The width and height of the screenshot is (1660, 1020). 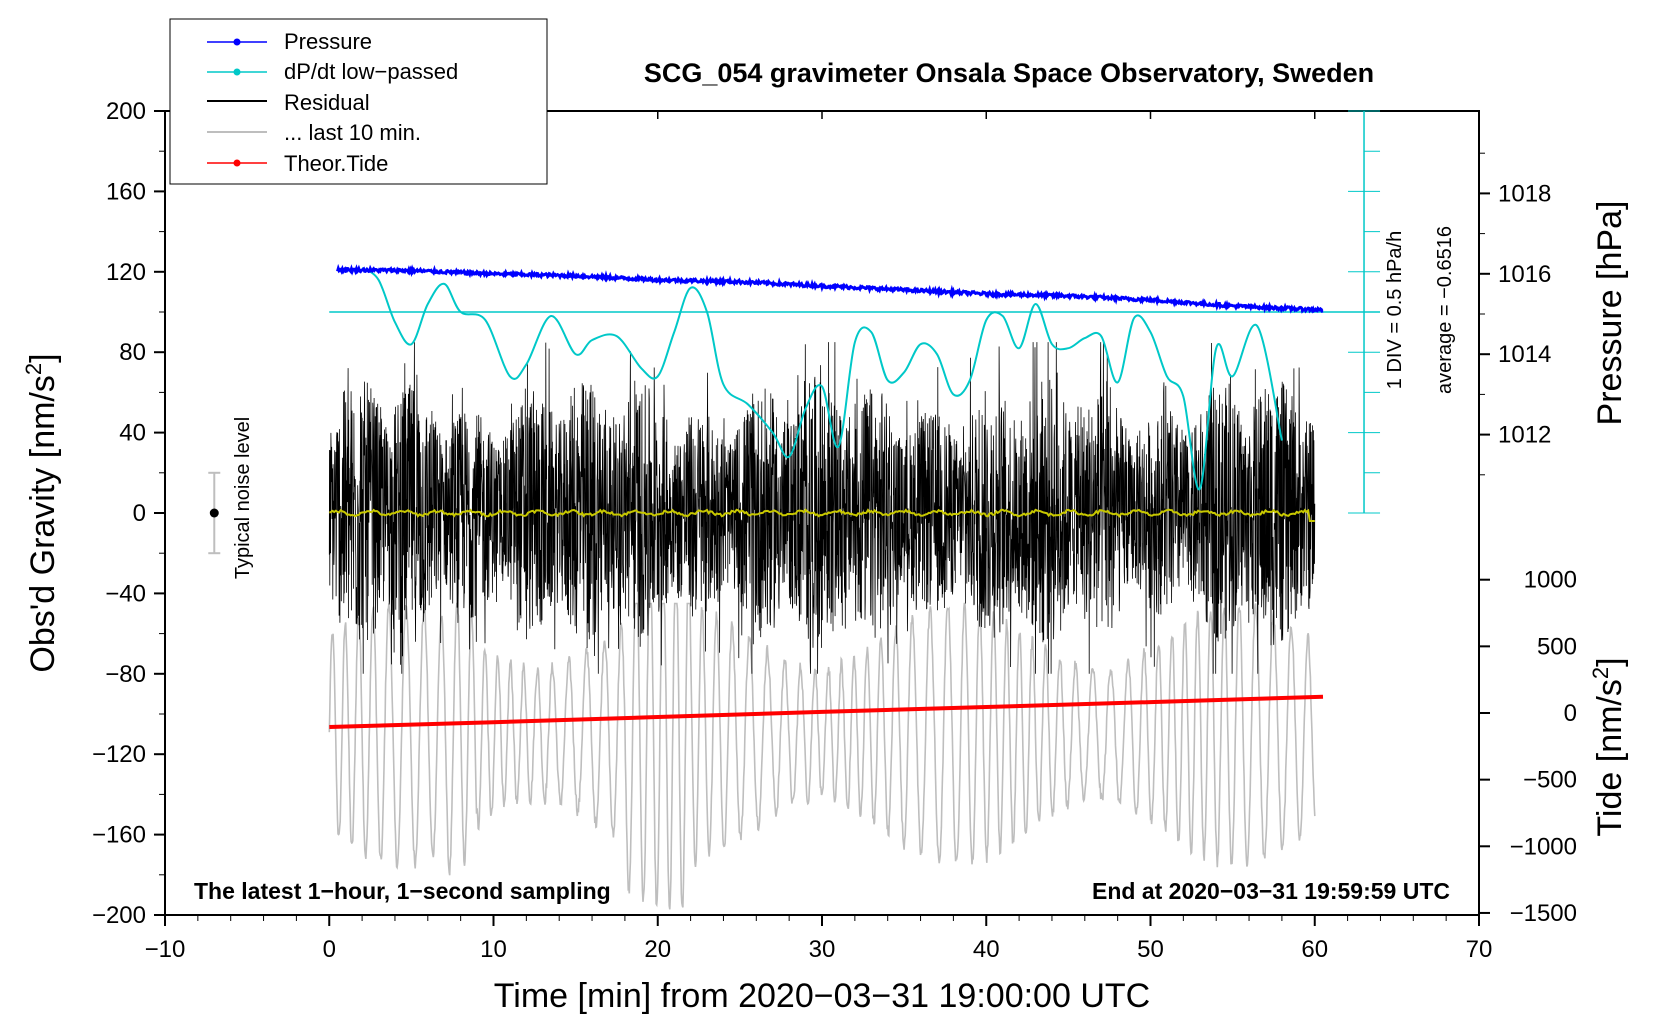 I want to click on y-tick-label: −80, so click(x=125, y=674).